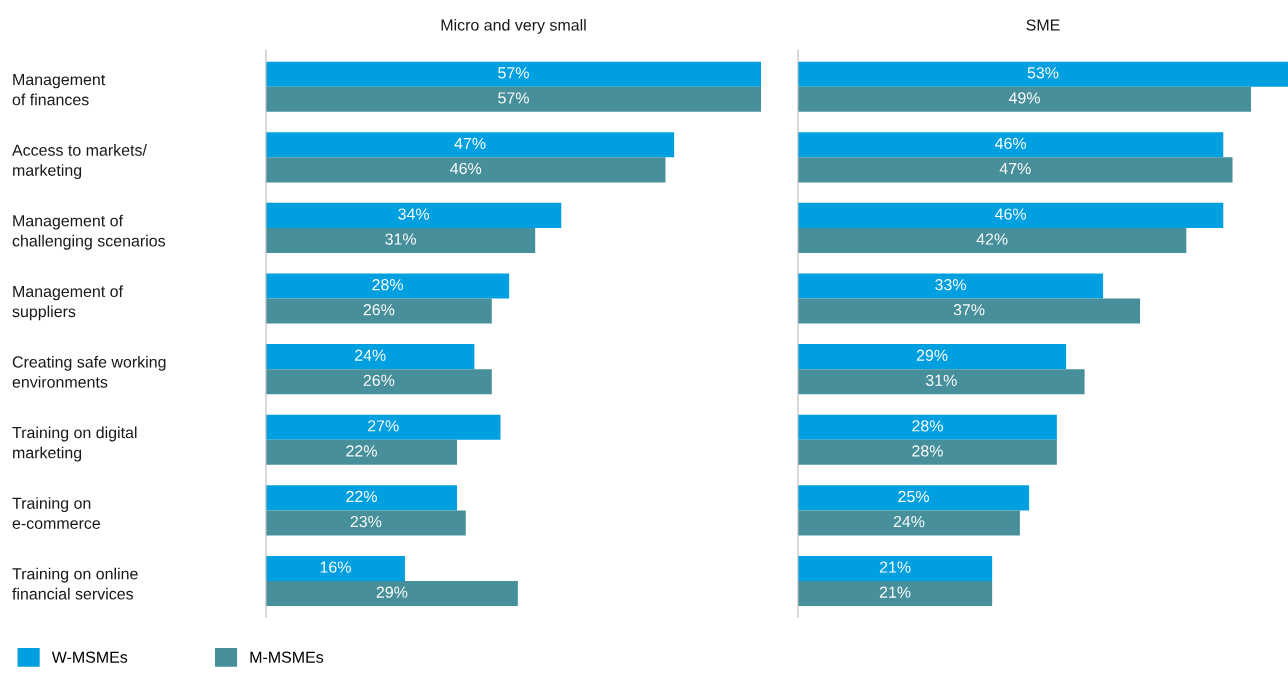 The image size is (1288, 677). Describe the element at coordinates (74, 444) in the screenshot. I see `y-tick-label: Training on digital marketing` at that location.